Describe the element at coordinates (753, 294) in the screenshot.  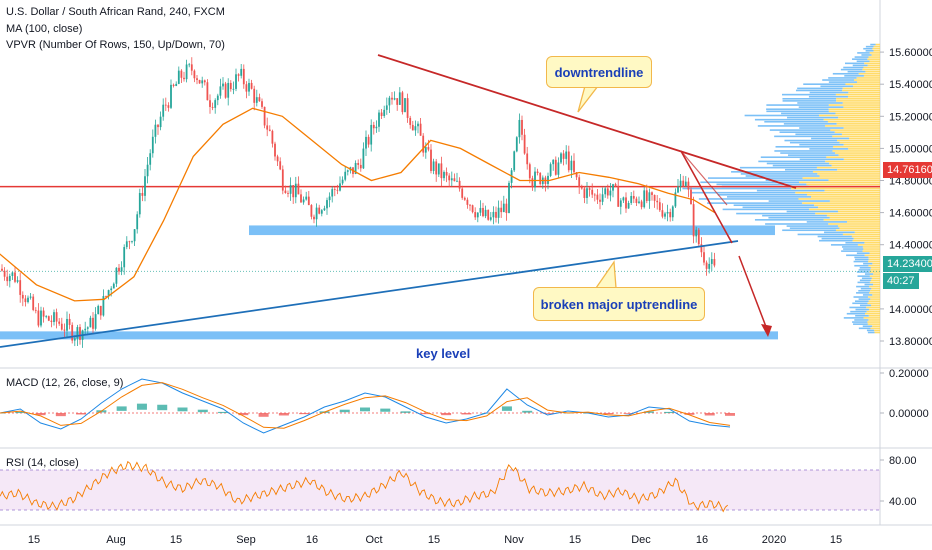
I see `projection-arrow` at that location.